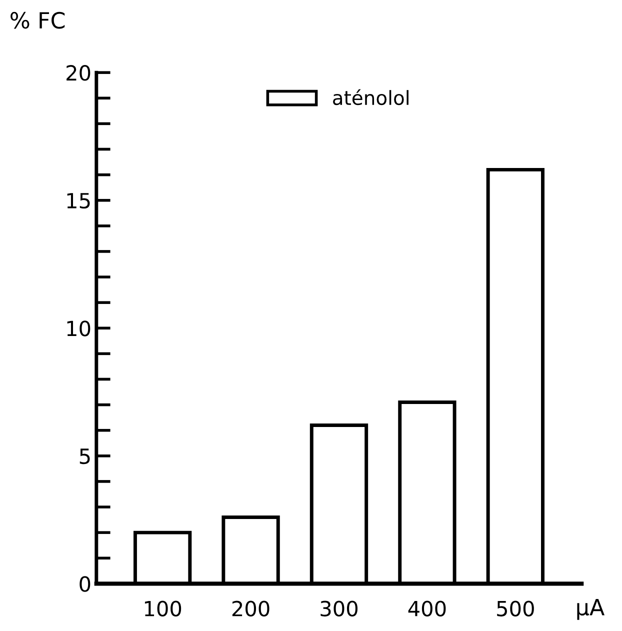  What do you see at coordinates (85, 584) in the screenshot?
I see `y-tick-label: 0` at bounding box center [85, 584].